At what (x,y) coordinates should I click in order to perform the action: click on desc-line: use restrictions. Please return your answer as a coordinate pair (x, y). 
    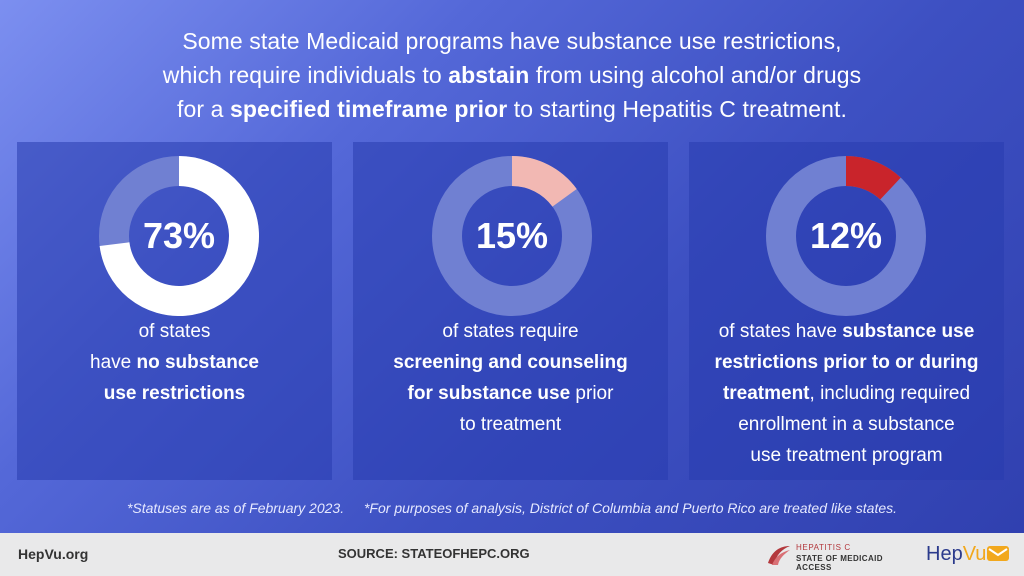
    Looking at the image, I should click on (174, 393).